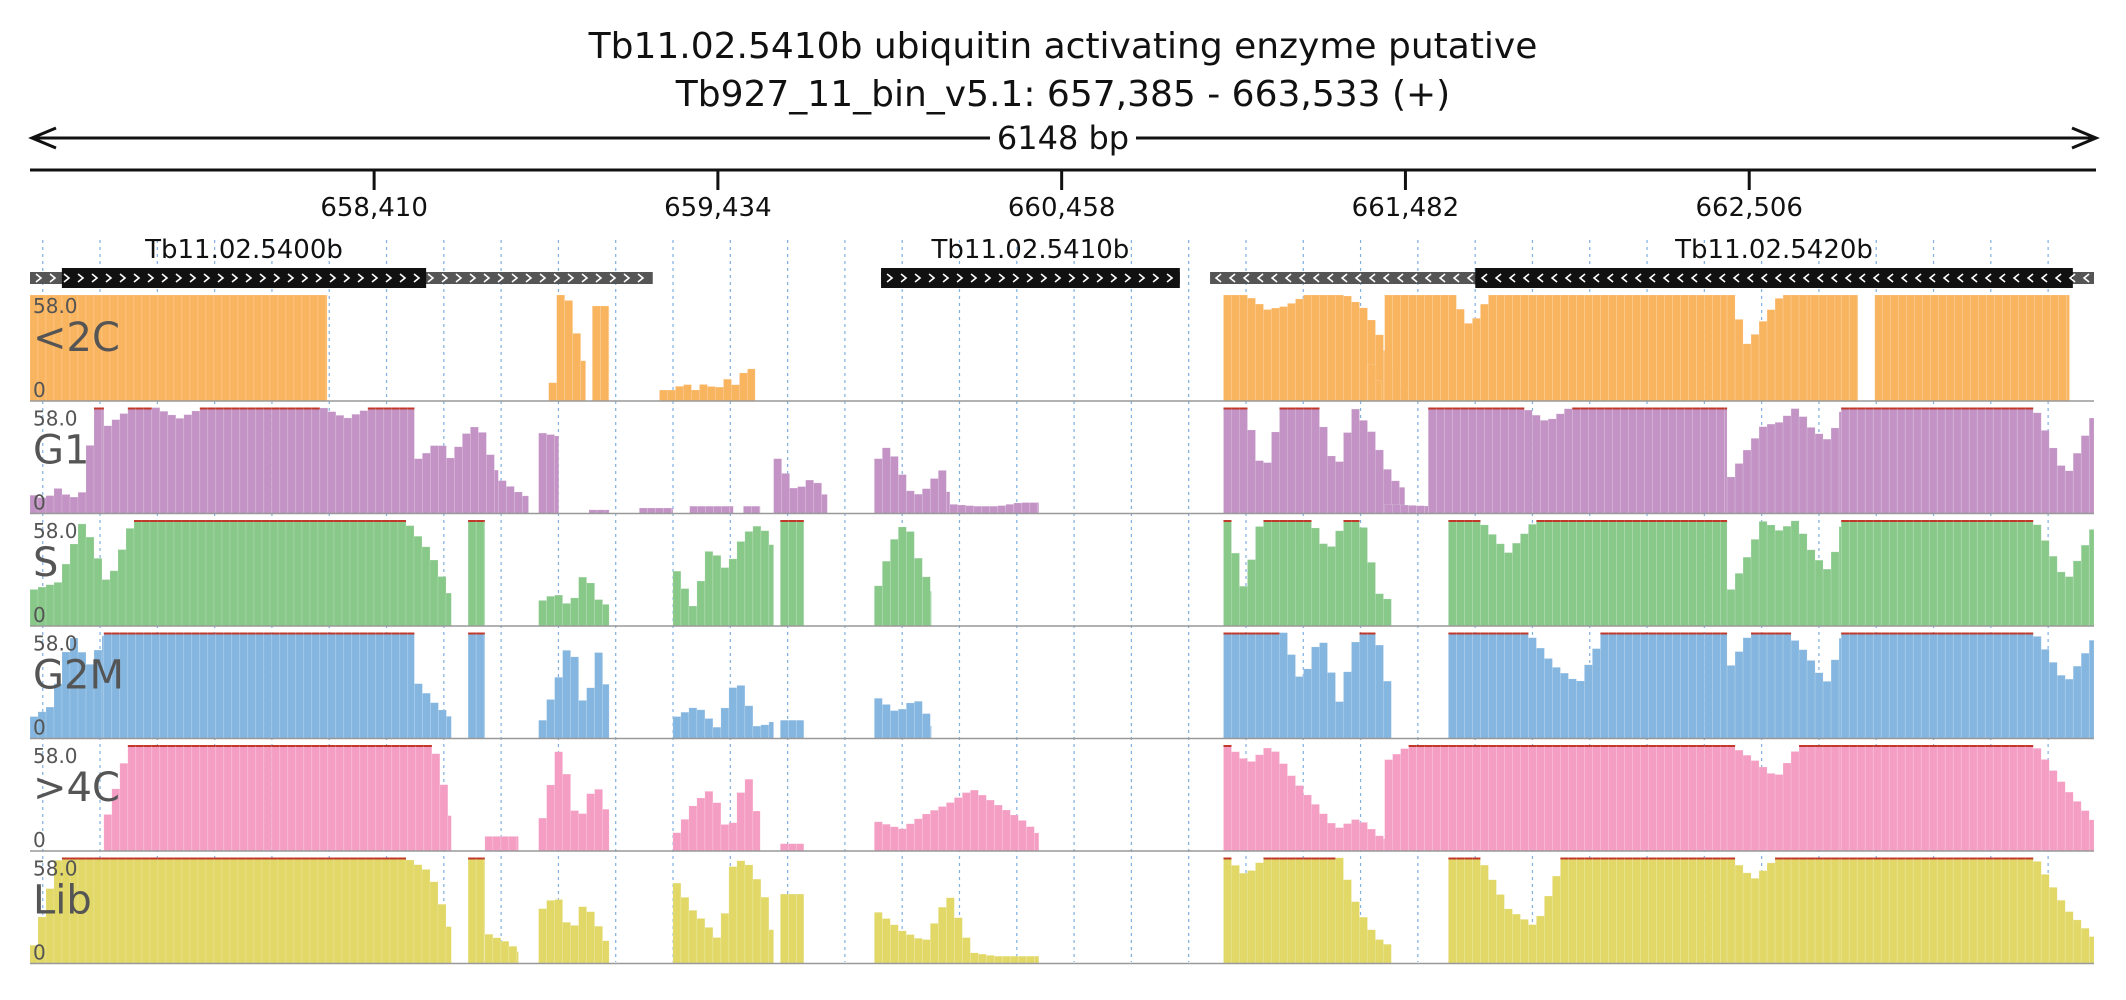  Describe the element at coordinates (1062, 798) in the screenshot. I see `track->4C: 58.0 0 >4C` at that location.